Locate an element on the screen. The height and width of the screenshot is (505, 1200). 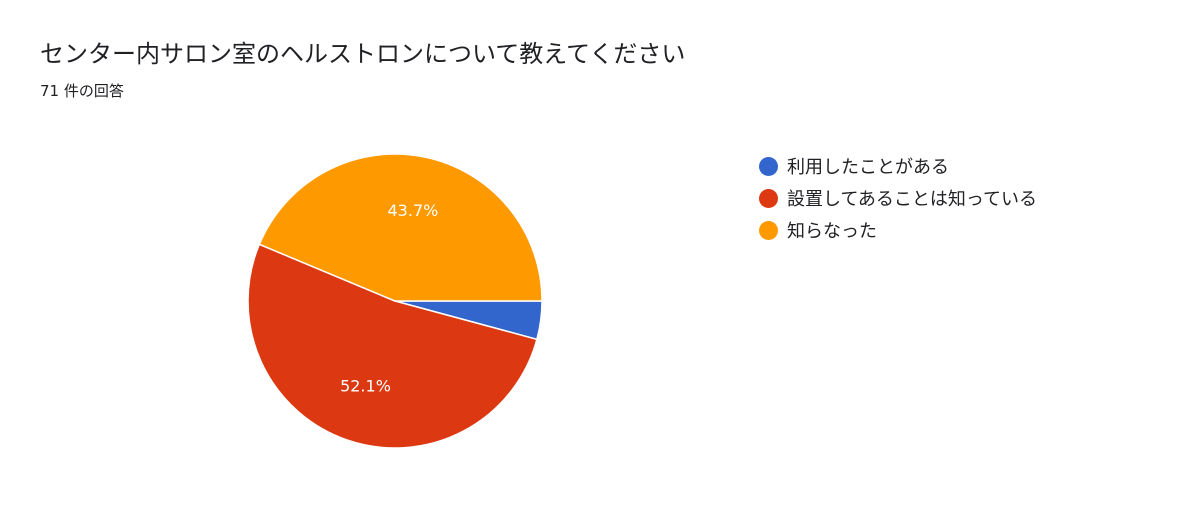
slice-label-3: 43.7% is located at coordinates (413, 210).